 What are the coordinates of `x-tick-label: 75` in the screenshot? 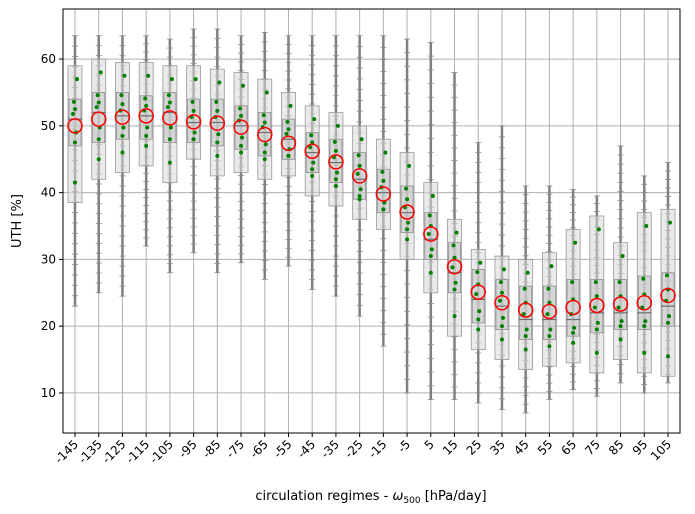 It's located at (592, 447).